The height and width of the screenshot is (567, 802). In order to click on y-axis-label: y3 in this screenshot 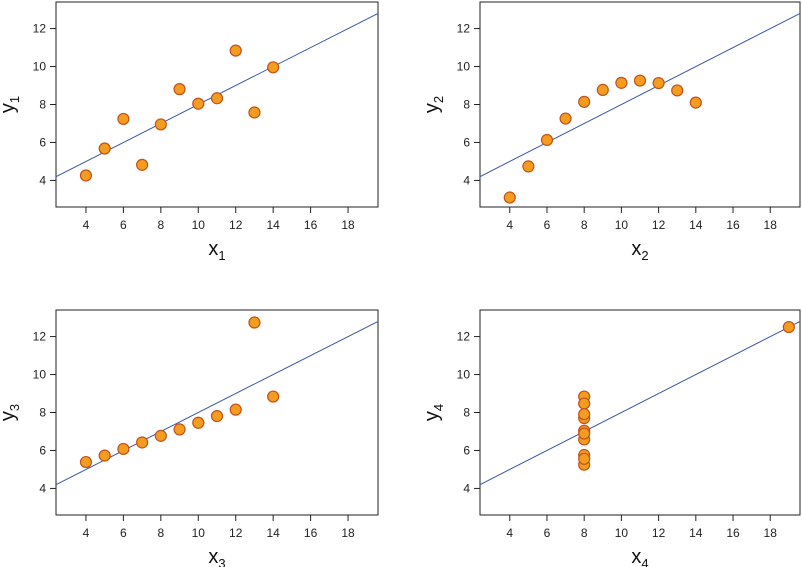, I will do `click(11, 412)`.